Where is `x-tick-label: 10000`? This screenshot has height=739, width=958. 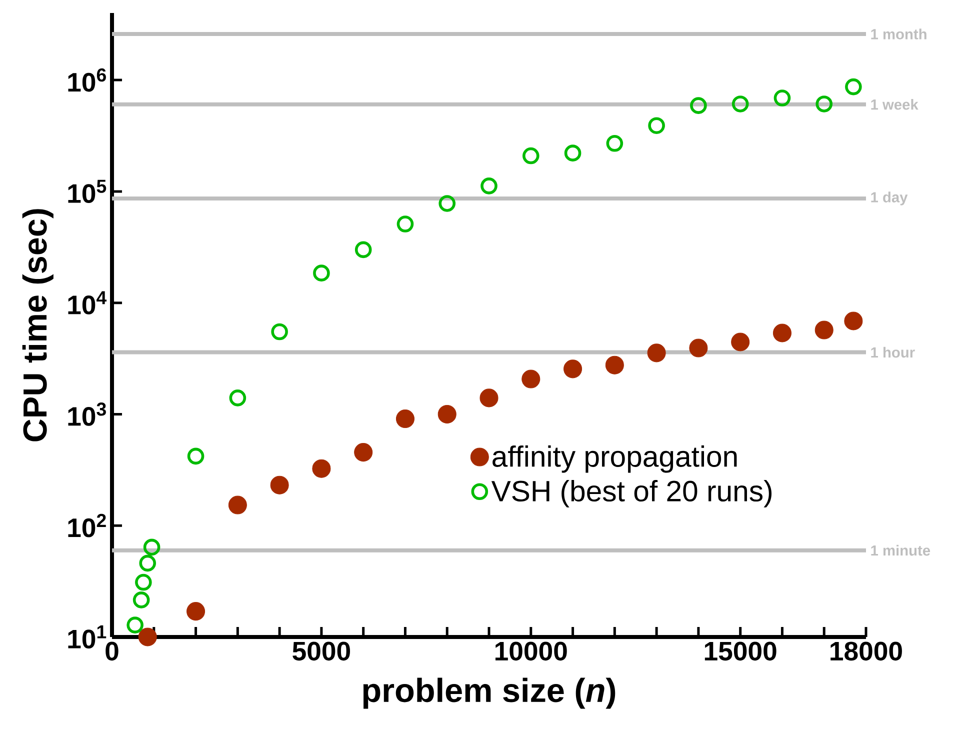
x-tick-label: 10000 is located at coordinates (531, 651).